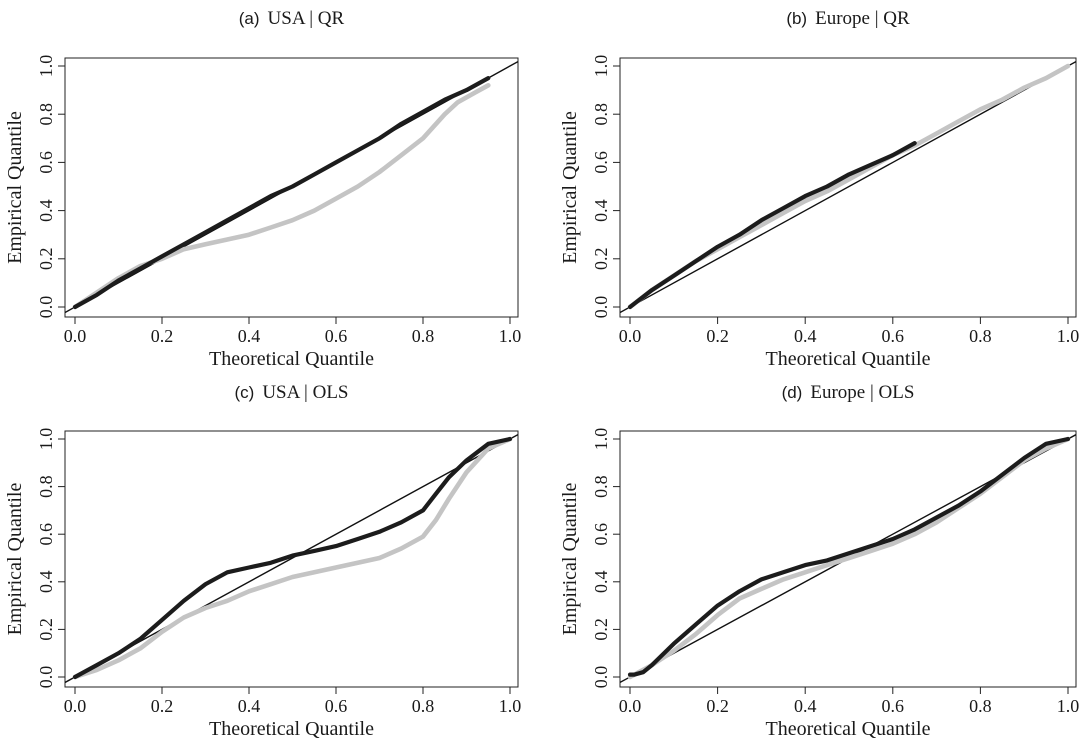  I want to click on reference-line, so click(848, 187).